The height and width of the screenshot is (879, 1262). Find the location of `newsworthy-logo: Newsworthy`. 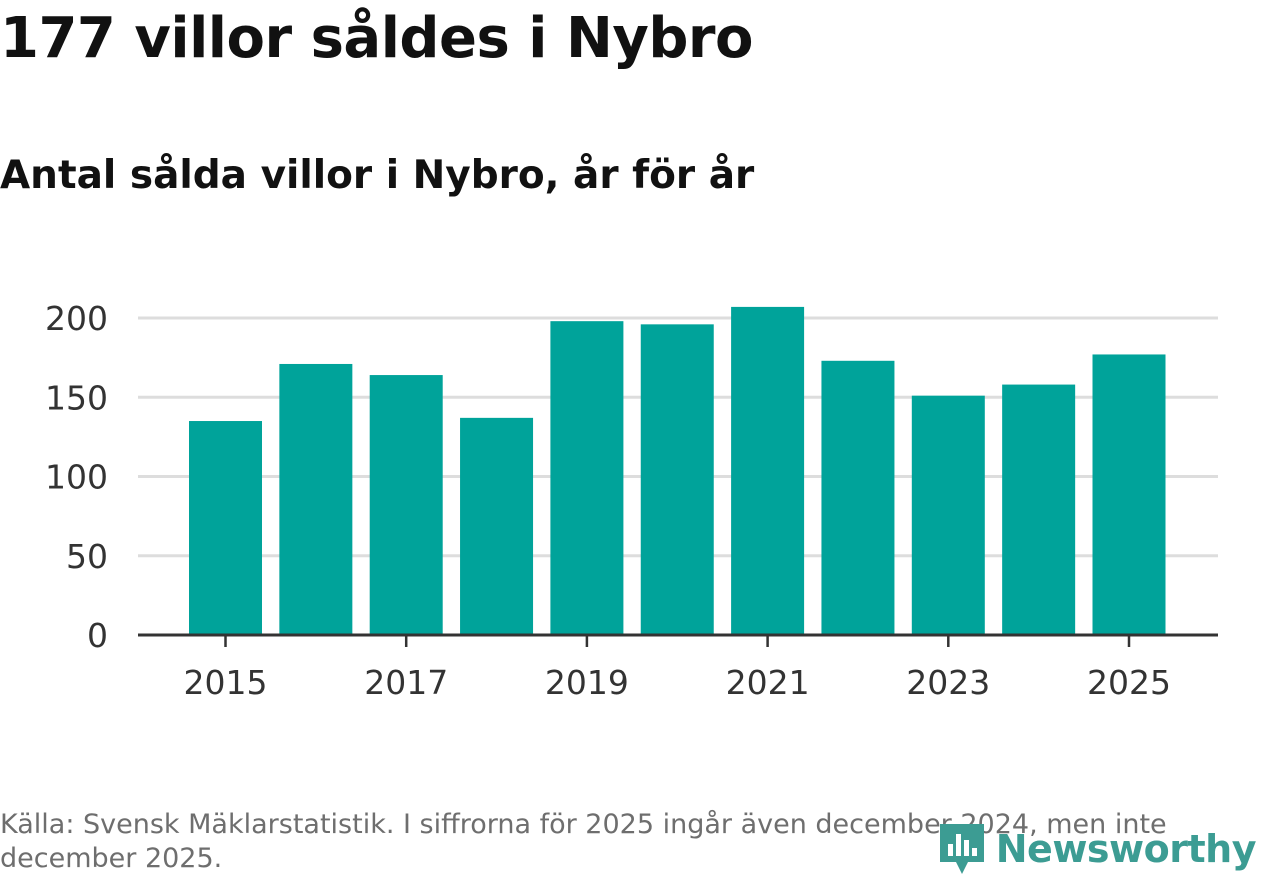

newsworthy-logo: Newsworthy is located at coordinates (1097, 849).